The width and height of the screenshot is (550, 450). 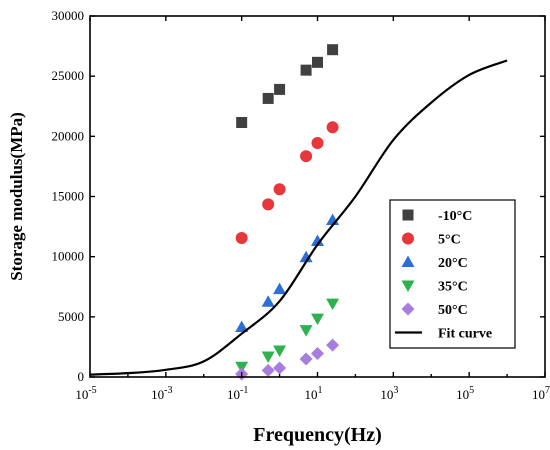 I want to click on y-axis-title: Storage modulus(MPa), so click(x=16, y=196).